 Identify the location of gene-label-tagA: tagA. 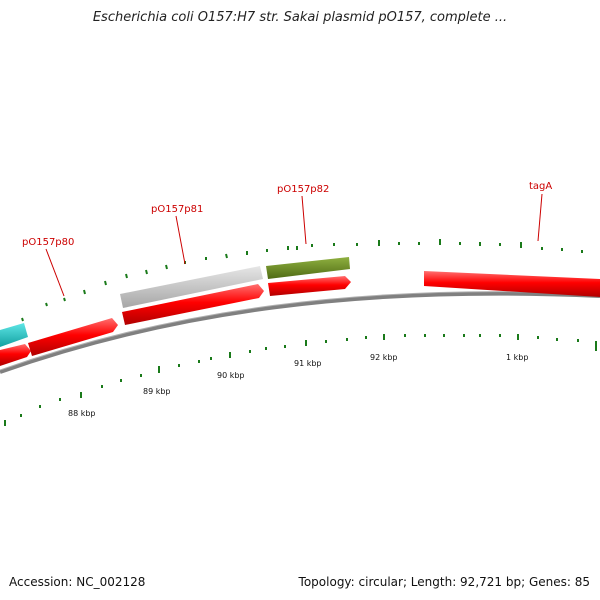
(540, 186).